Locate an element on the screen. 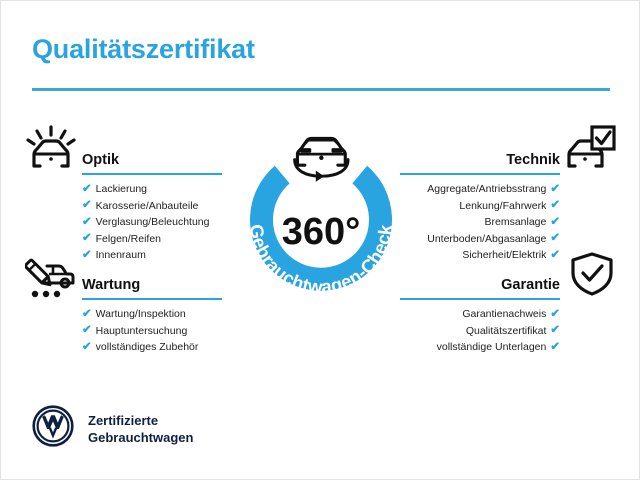 Image resolution: width=640 pixels, height=480 pixels. list-item: Sicherheit/Elektrik ✔ is located at coordinates (493, 255).